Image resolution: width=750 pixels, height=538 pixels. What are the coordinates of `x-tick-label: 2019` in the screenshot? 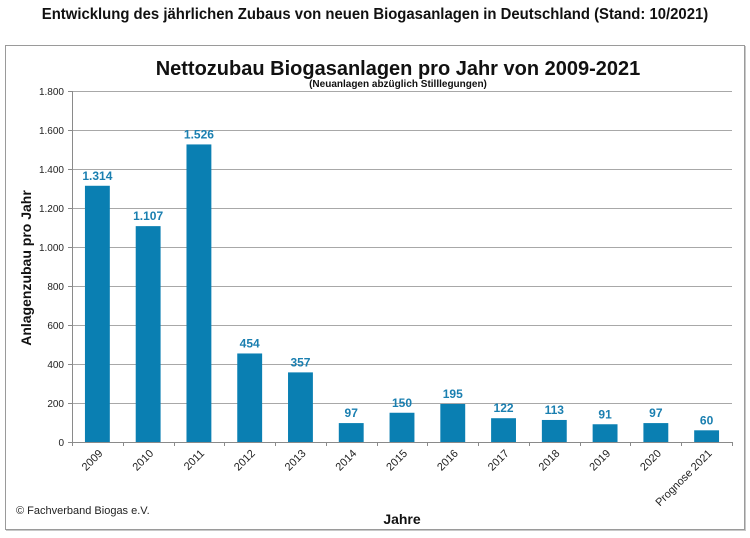 It's located at (600, 461).